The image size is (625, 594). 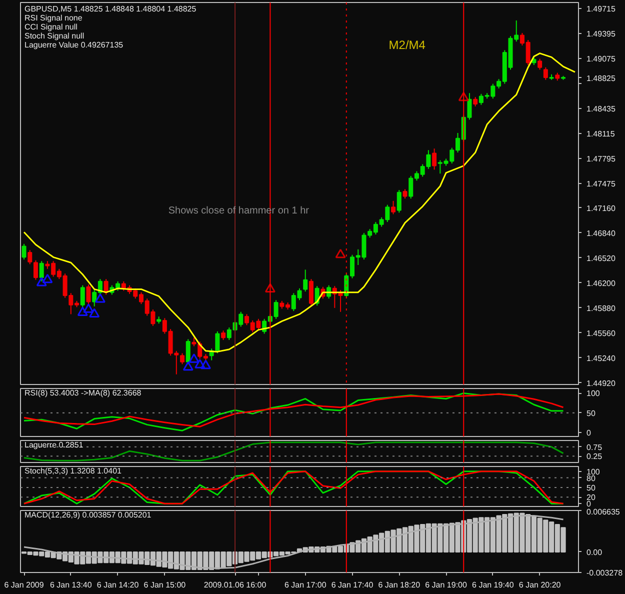 I want to click on y-tick-label: 1.45560, so click(x=601, y=333).